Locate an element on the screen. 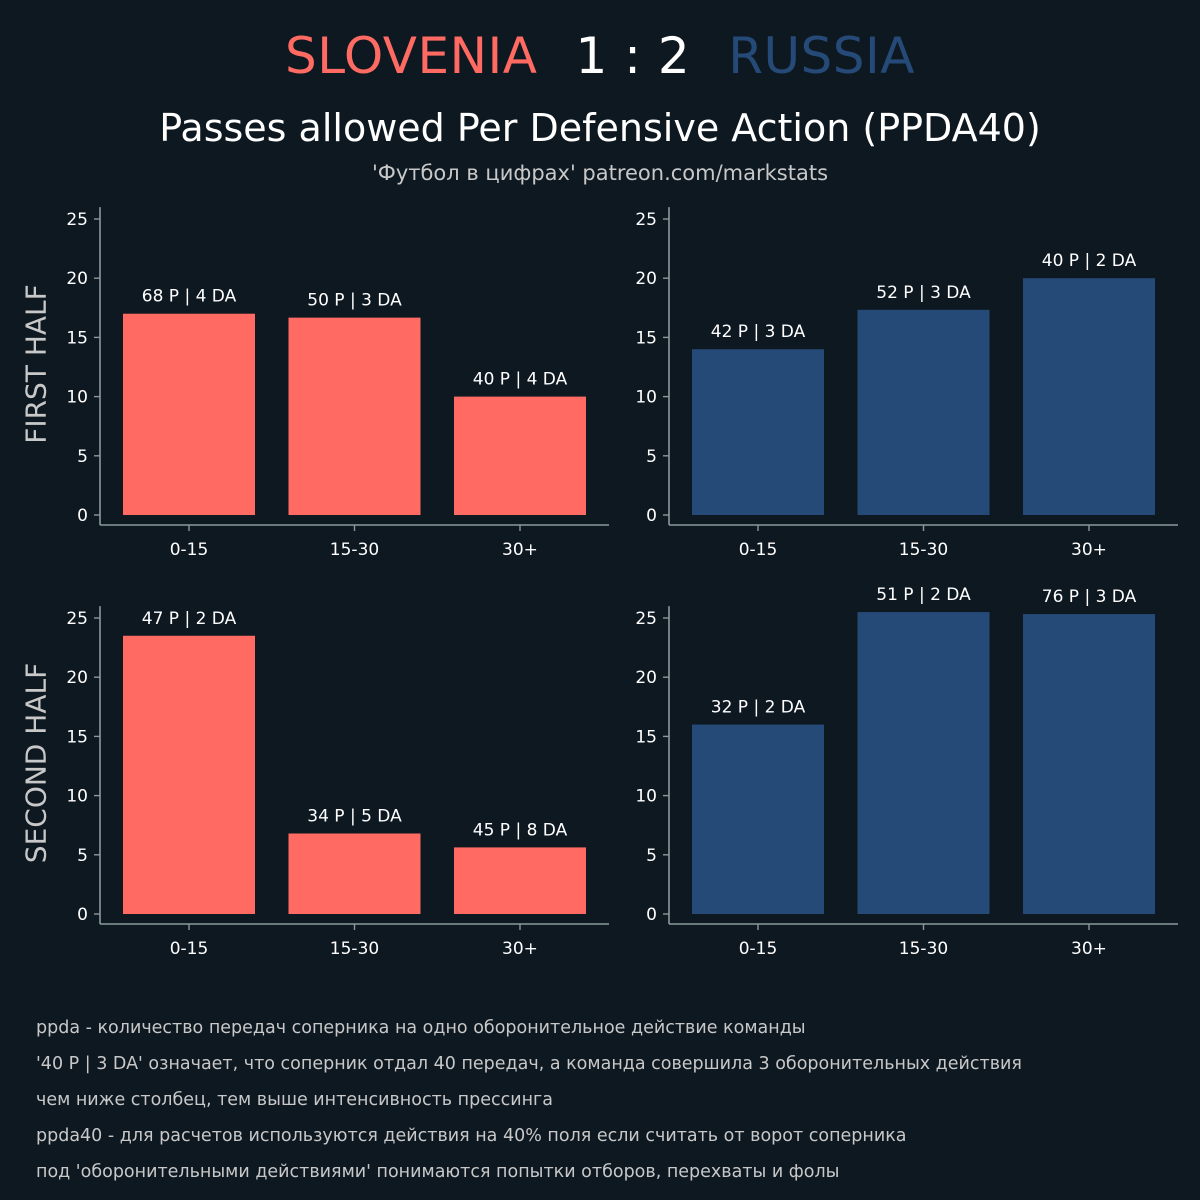  bar-data-label: 40 P | 2 DA is located at coordinates (1089, 261).